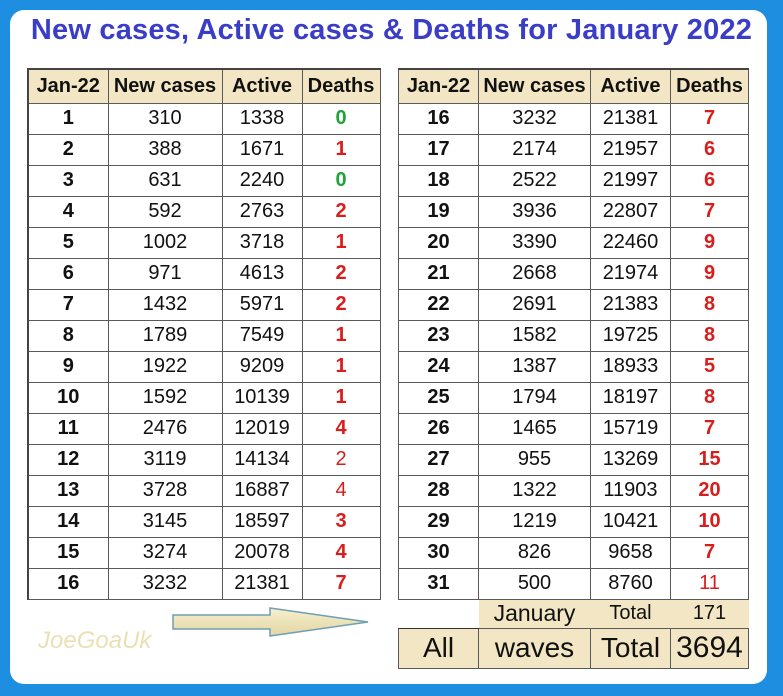 The image size is (783, 696). I want to click on table-row: 20 3390 22460 9, so click(573, 242).